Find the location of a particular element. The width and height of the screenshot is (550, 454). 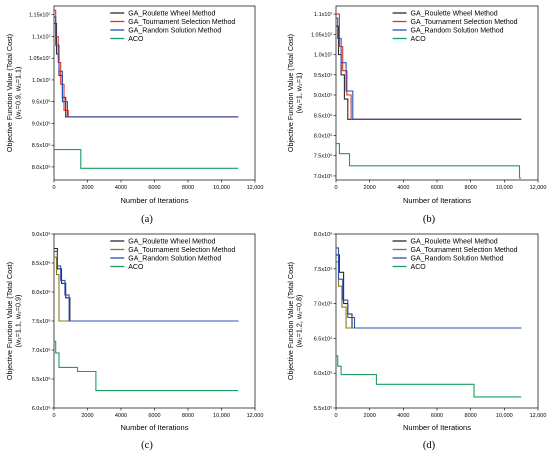

panel-caption: (a) is located at coordinates (147, 219).